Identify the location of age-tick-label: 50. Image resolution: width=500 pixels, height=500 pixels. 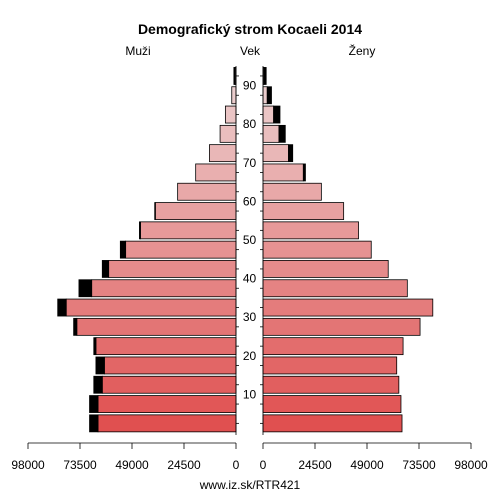
(250, 240).